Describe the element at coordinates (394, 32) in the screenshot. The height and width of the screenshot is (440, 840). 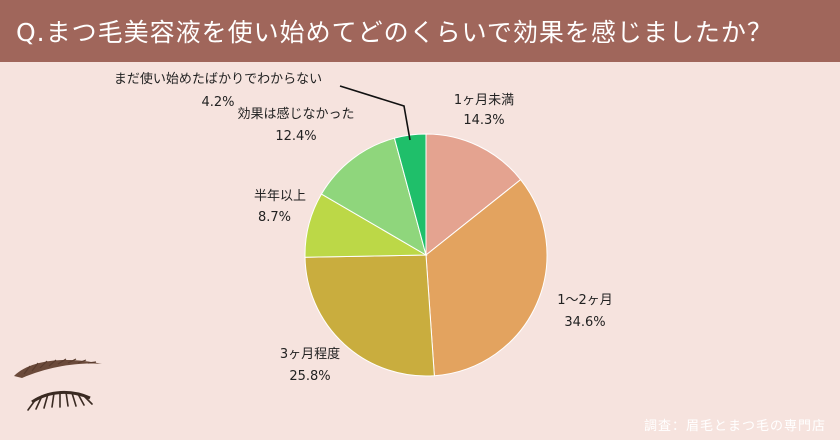
I see `page-title: Q.まつ毛美容液を使い始めてどのくらいで効果を感じましたか？` at that location.